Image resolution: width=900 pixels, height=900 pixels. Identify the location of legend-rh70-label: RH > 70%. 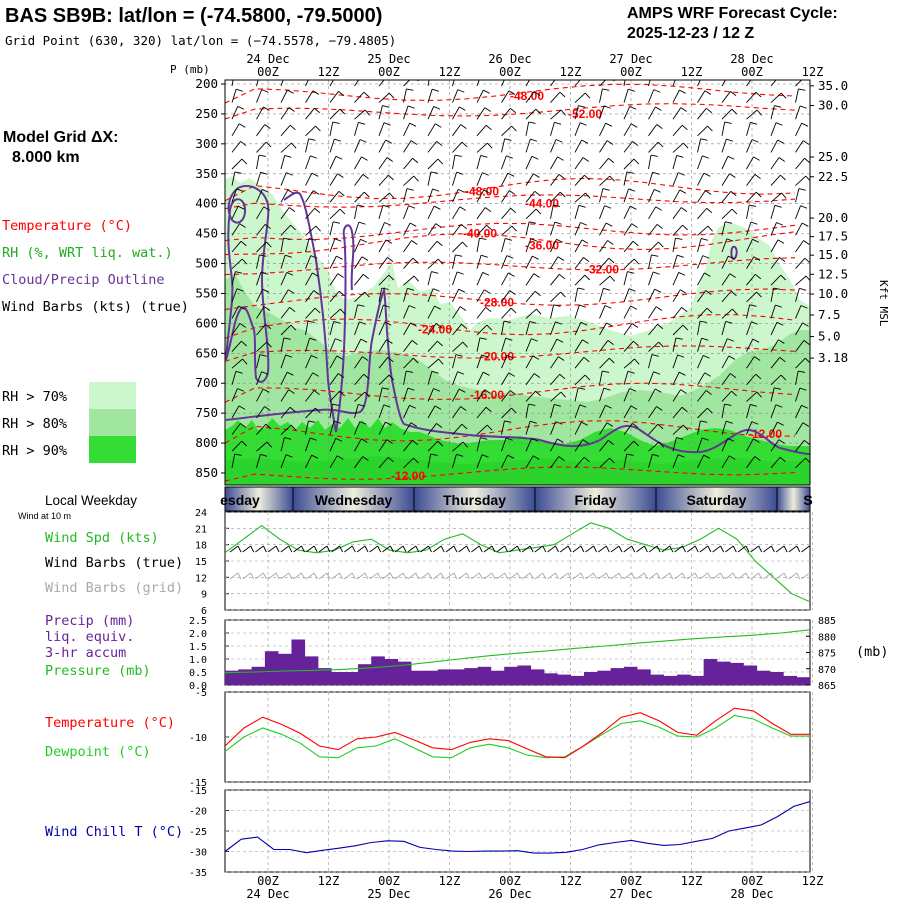
(34, 397).